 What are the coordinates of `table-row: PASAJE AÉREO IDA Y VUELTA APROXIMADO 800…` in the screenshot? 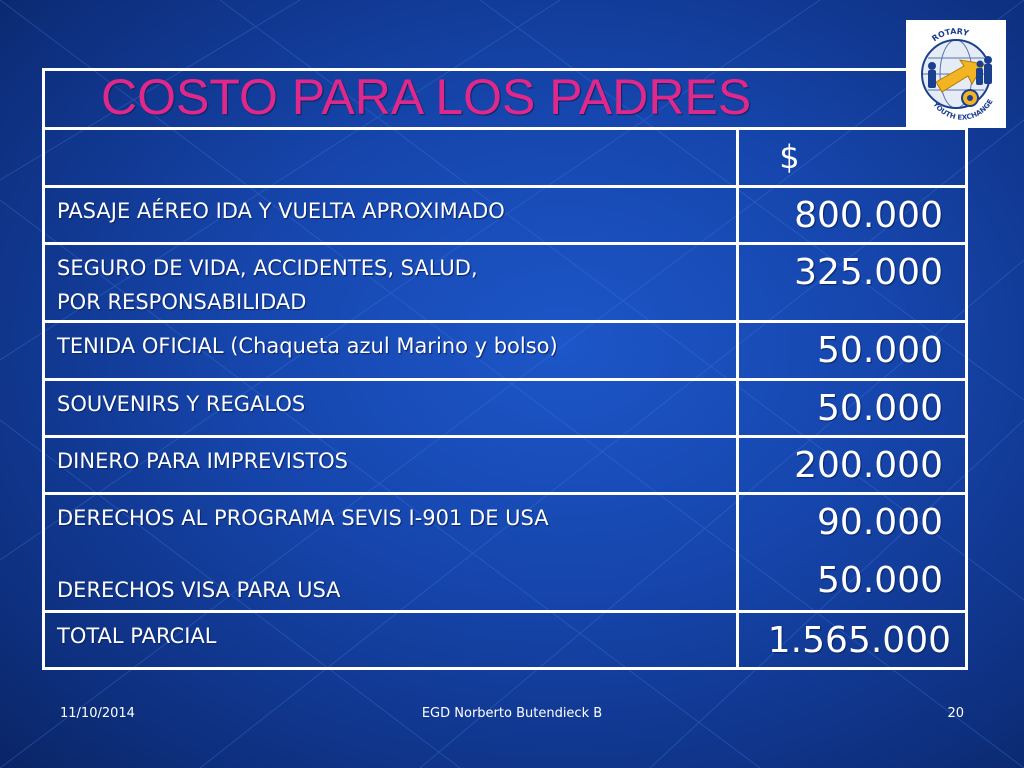 It's located at (504, 214).